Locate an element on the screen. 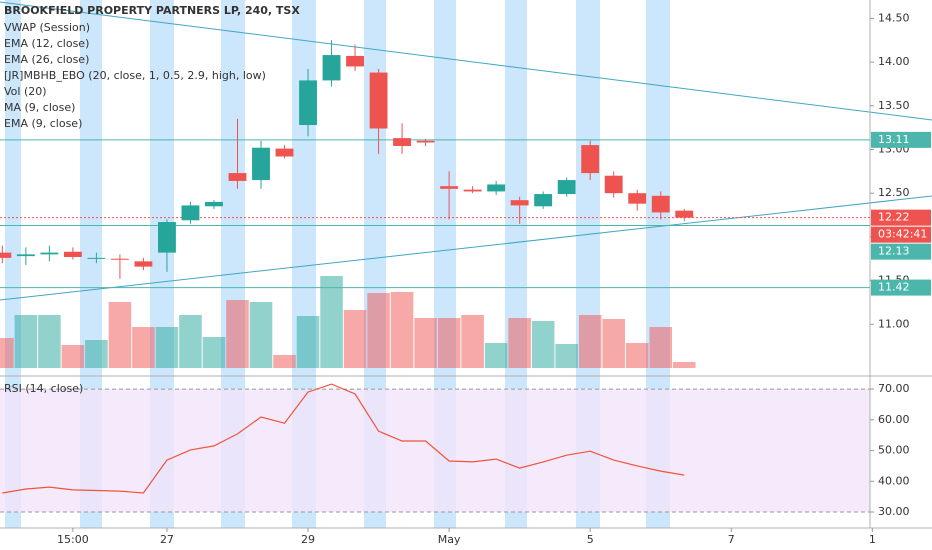 The width and height of the screenshot is (932, 550). legend-item: EMA (26, close) is located at coordinates (46, 59).